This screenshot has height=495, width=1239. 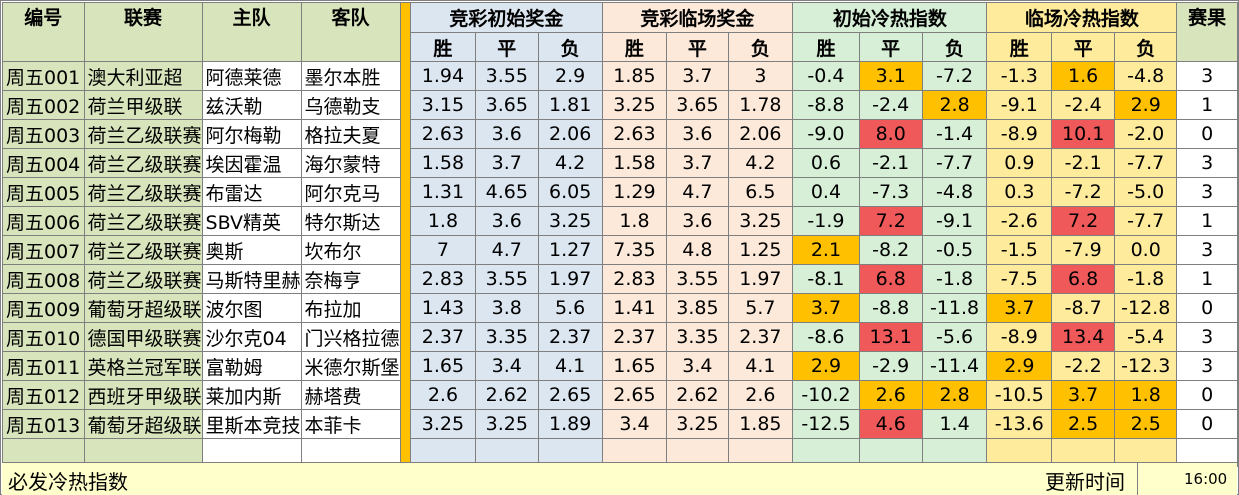 I want to click on init-odds-win: 1.65, so click(x=443, y=366).